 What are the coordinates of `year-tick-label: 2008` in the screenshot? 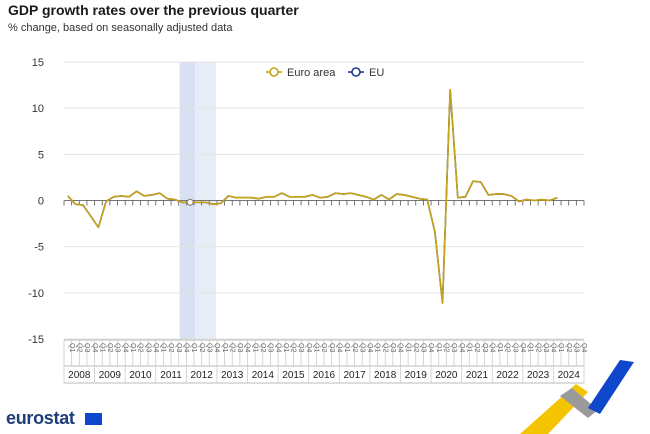 It's located at (79, 375).